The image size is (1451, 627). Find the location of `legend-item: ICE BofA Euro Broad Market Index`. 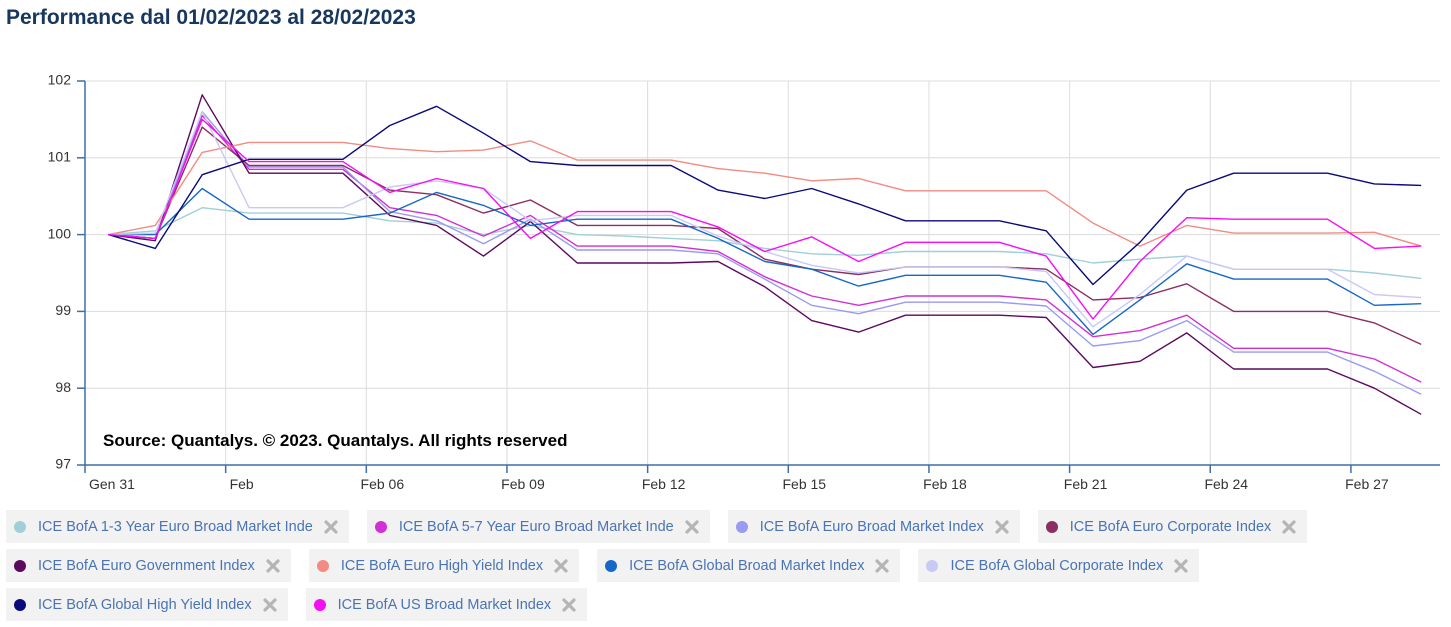

legend-item: ICE BofA Euro Broad Market Index is located at coordinates (873, 526).